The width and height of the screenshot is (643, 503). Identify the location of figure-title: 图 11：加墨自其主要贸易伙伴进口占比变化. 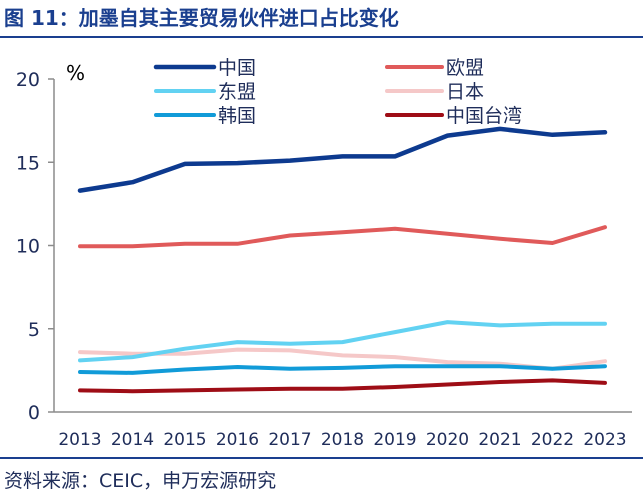
(201, 18).